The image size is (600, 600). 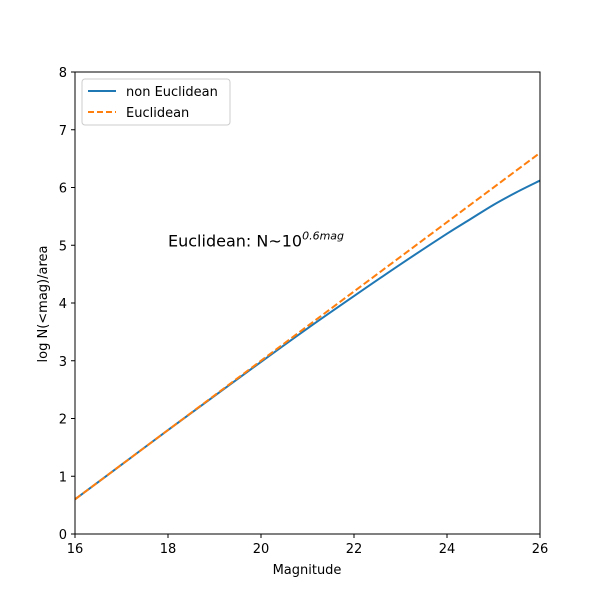 I want to click on x-axis: 16 18 20 22 24 26, so click(x=308, y=545).